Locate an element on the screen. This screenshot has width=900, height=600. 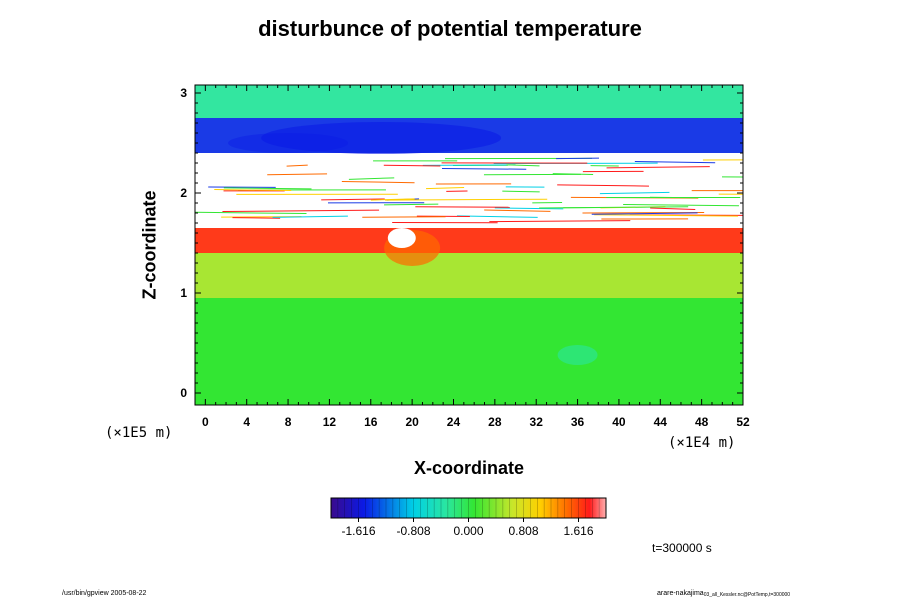
footer-file: 03_all_Kessler.nc@PotTemp,t=300000 is located at coordinates (747, 595).